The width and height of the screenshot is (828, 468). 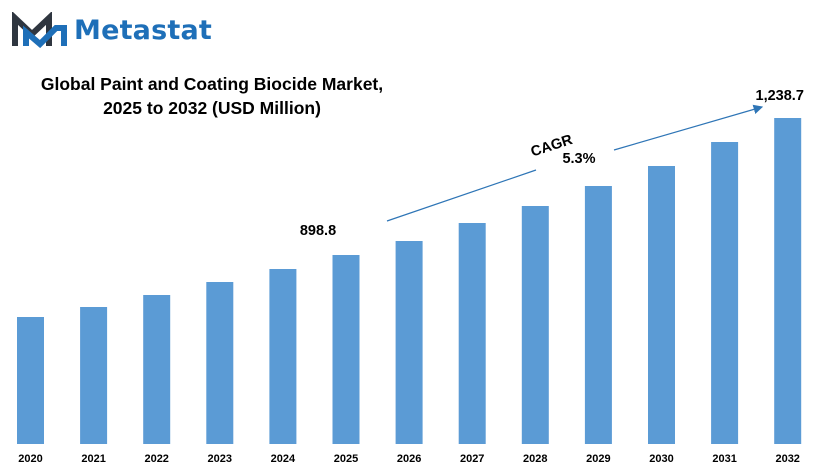 What do you see at coordinates (93, 459) in the screenshot?
I see `x-tick-2021: 2021` at bounding box center [93, 459].